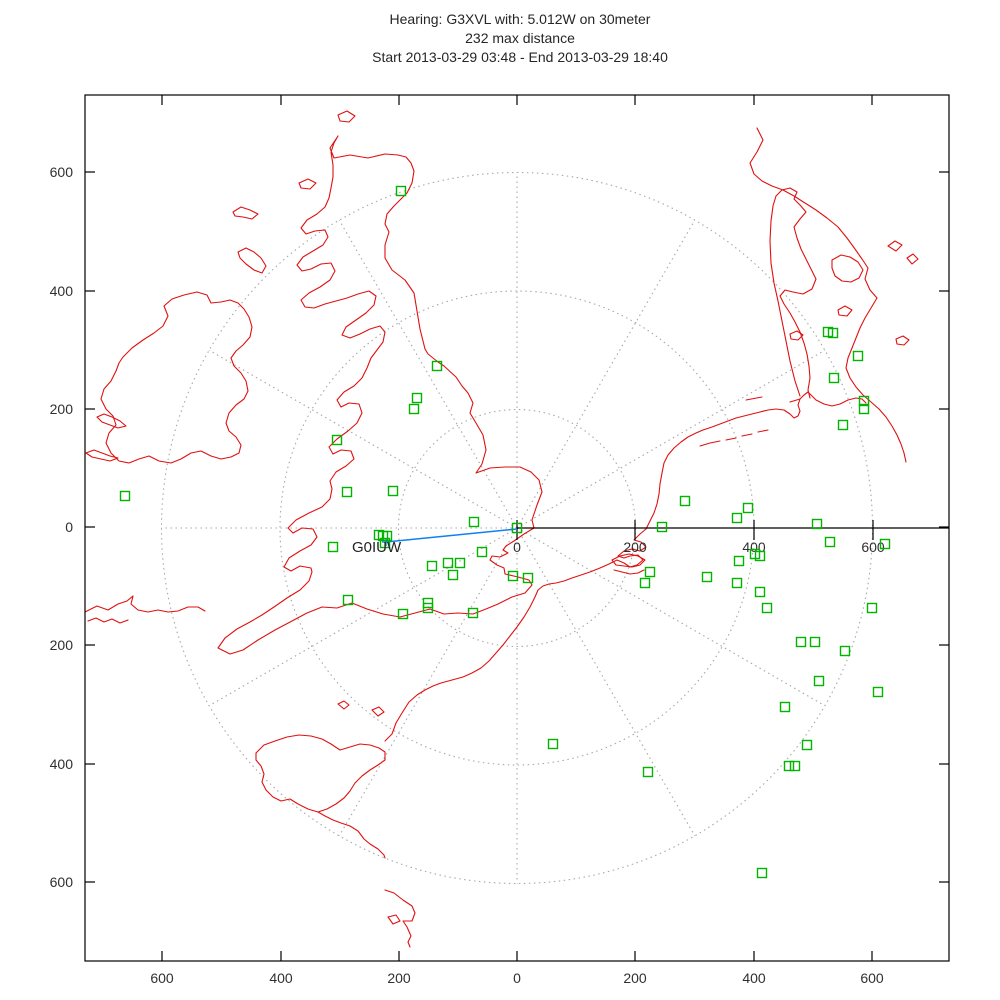 The image size is (1000, 1000). Describe the element at coordinates (754, 547) in the screenshot. I see `distance-axis-label: 400` at that location.